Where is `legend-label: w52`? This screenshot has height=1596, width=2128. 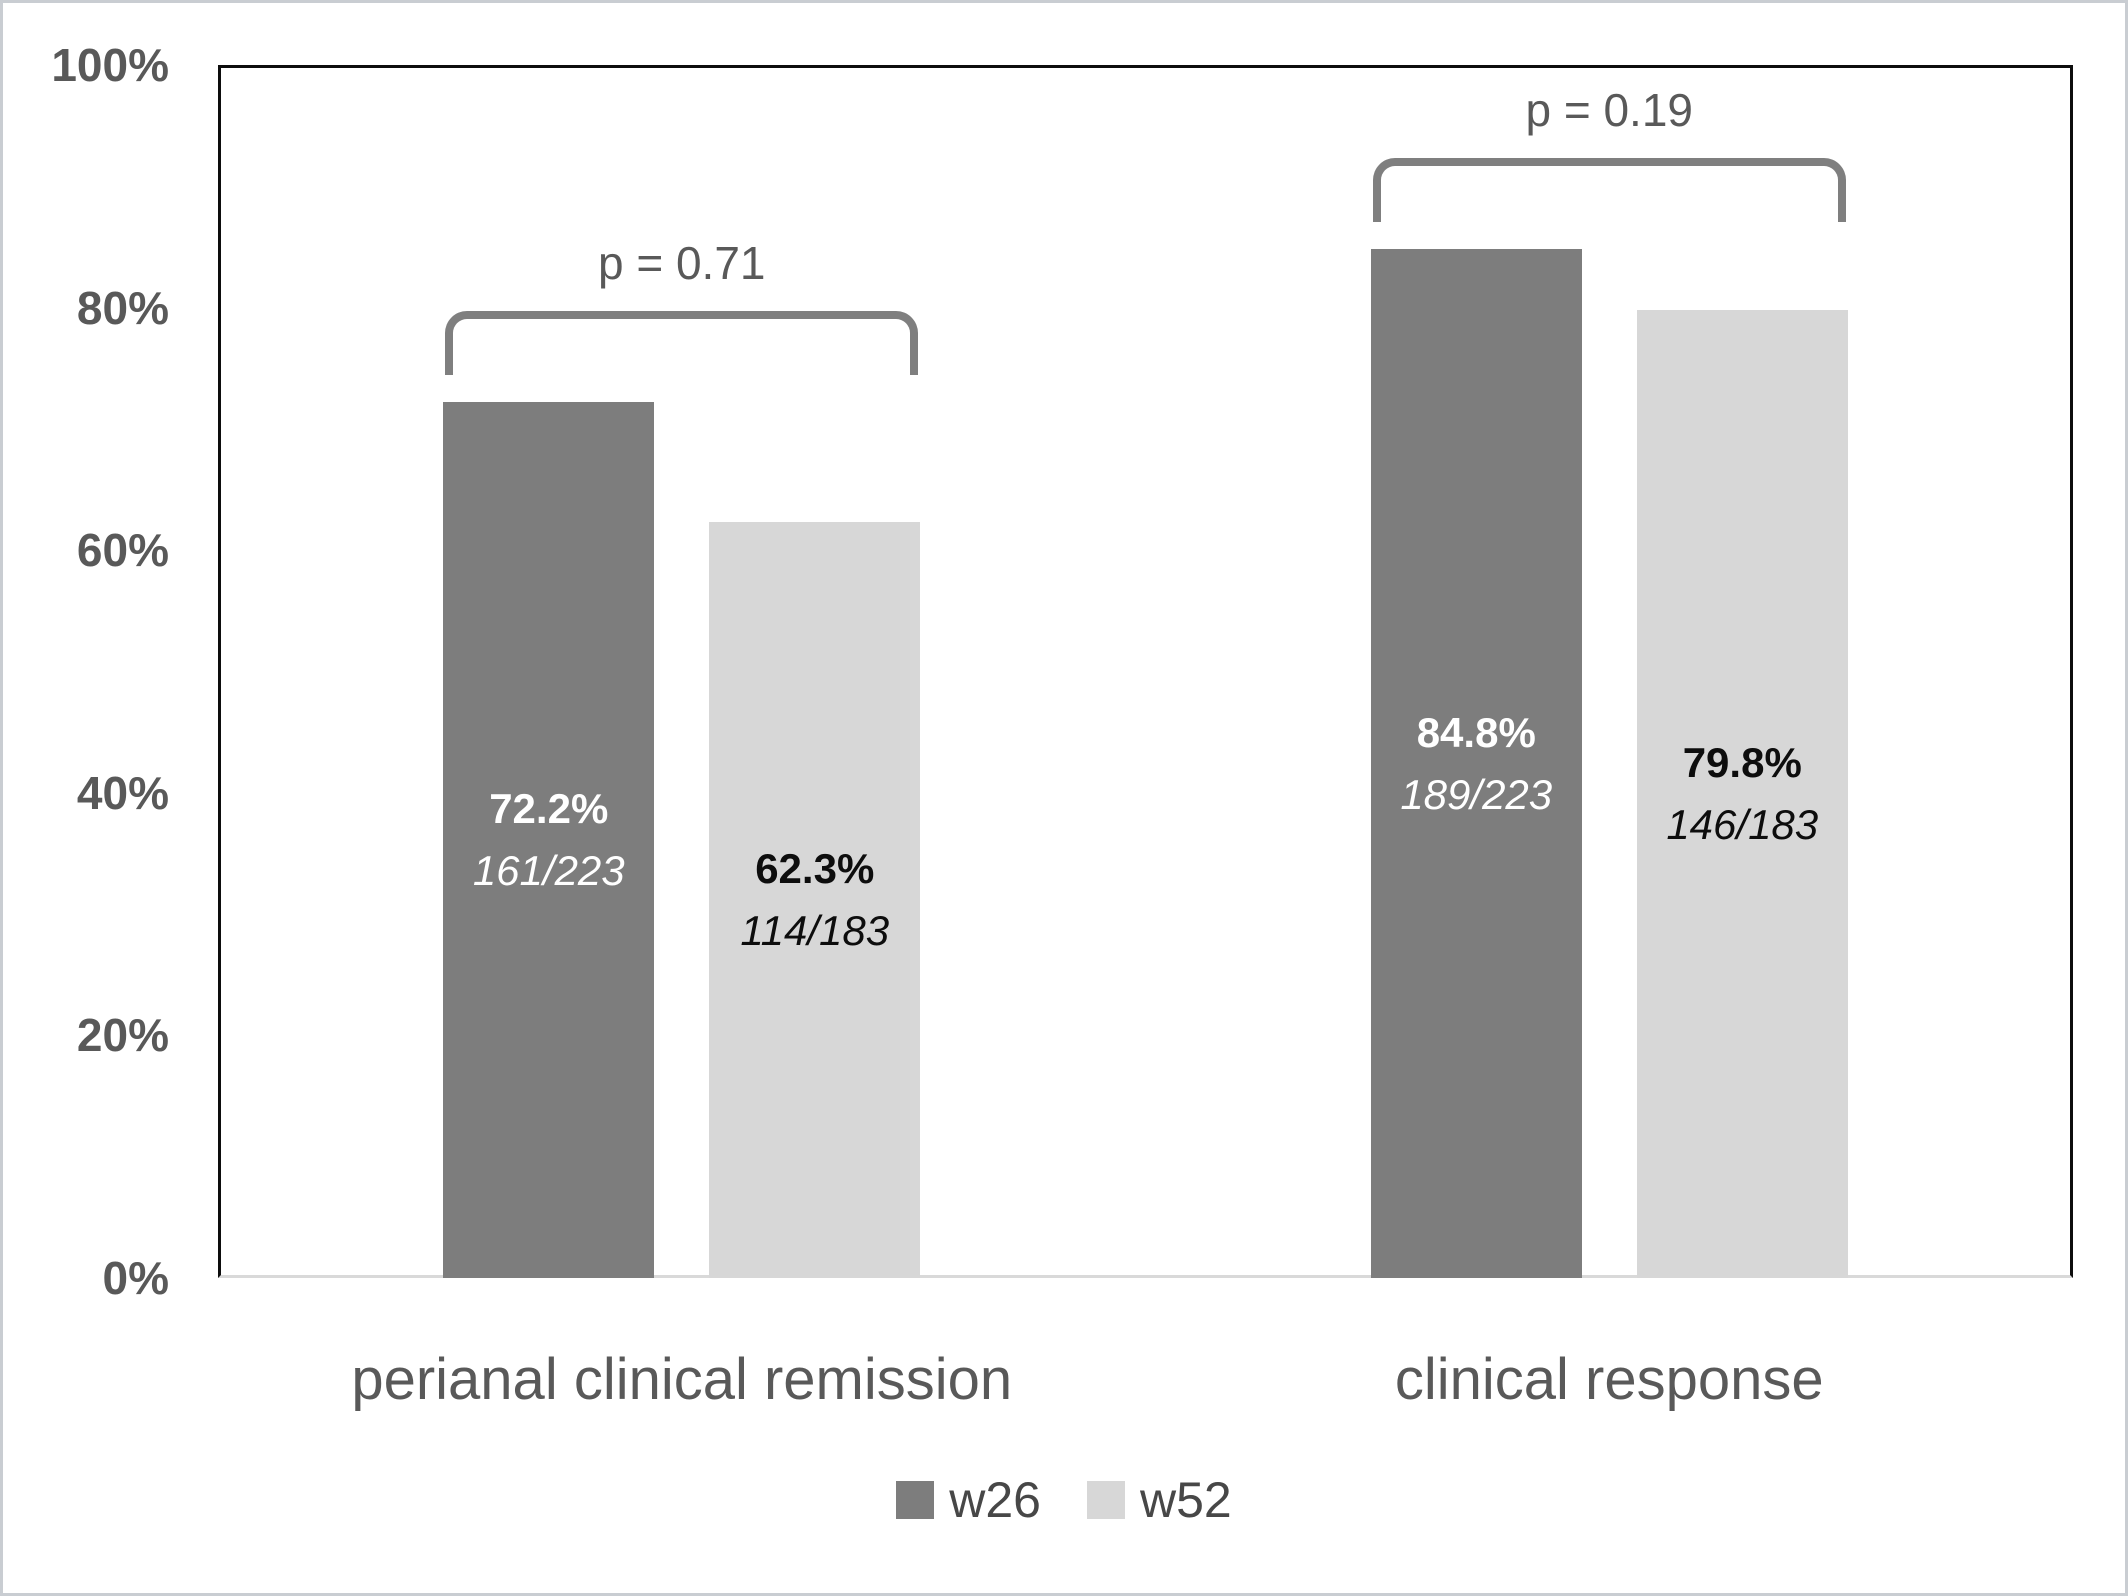 legend-label: w52 is located at coordinates (1186, 1500).